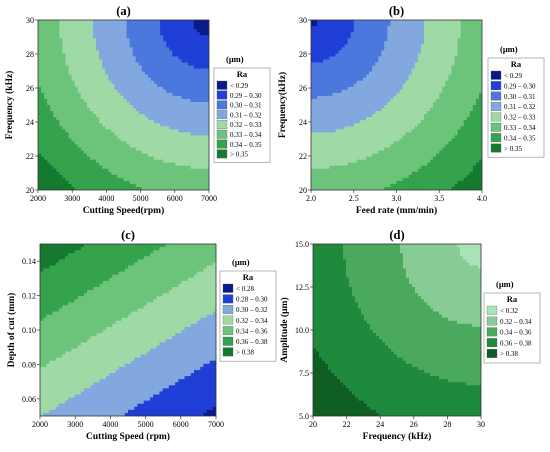 The image size is (550, 452). Describe the element at coordinates (246, 125) in the screenshot. I see `legend-label: 0.32 – 0.33` at that location.